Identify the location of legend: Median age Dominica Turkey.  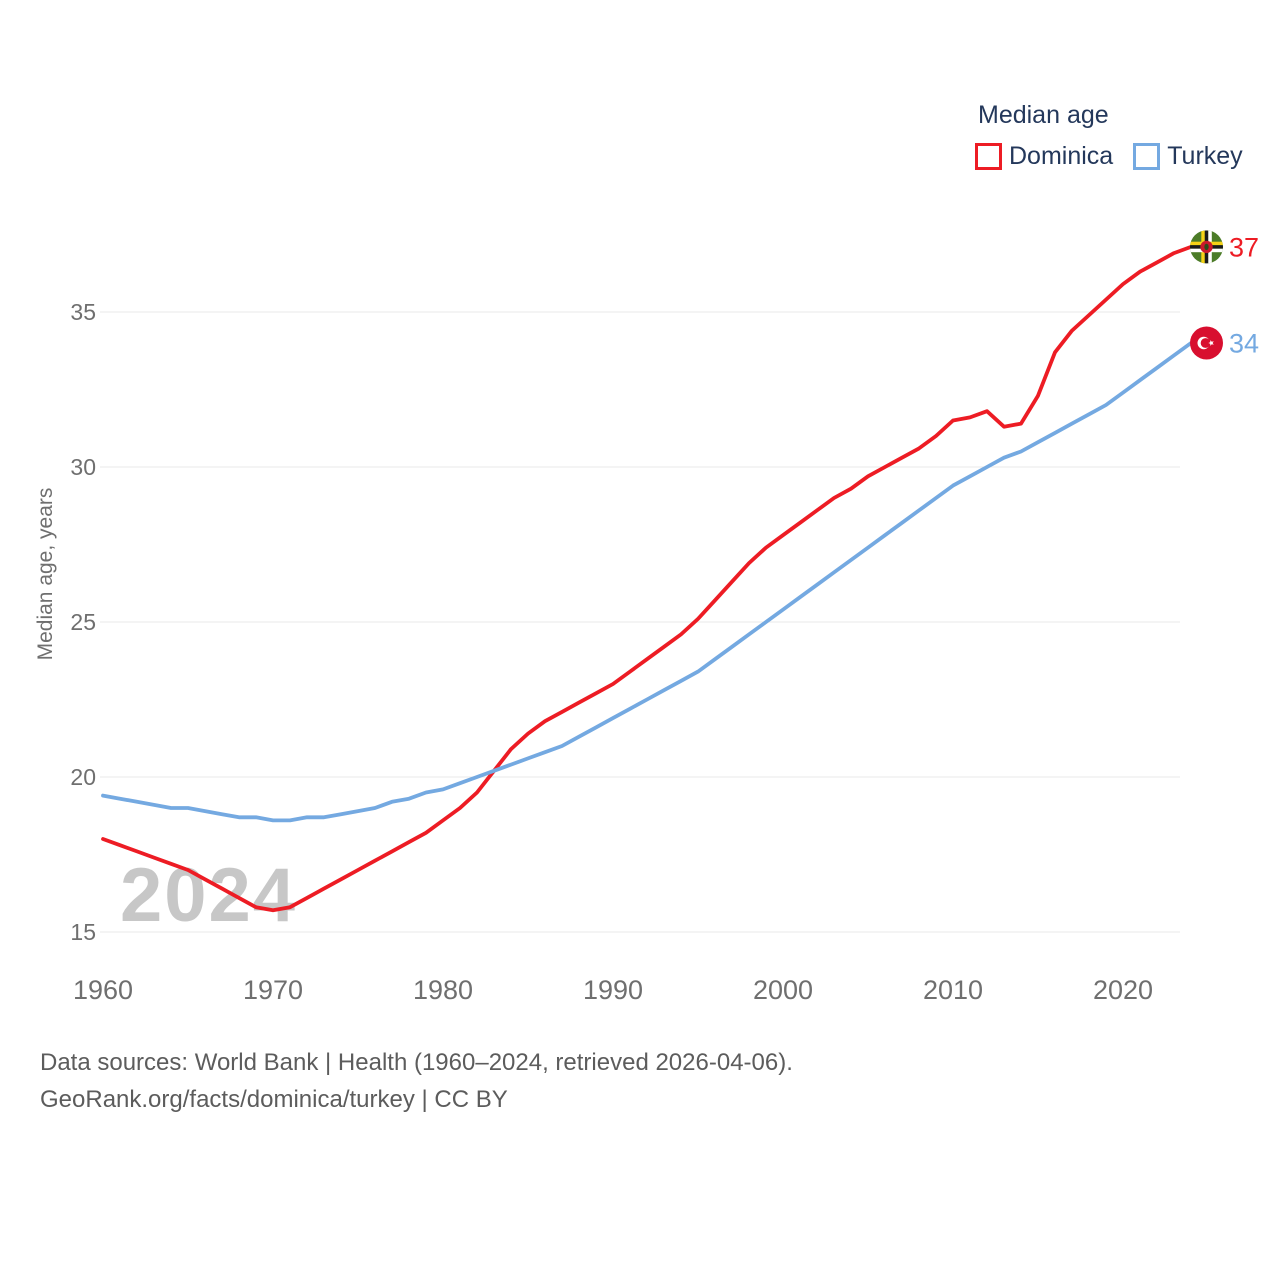
(1109, 135).